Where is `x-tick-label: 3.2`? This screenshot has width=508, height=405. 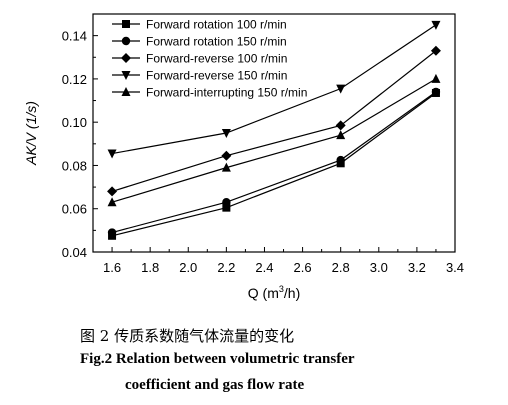
x-tick-label: 3.2 is located at coordinates (417, 267).